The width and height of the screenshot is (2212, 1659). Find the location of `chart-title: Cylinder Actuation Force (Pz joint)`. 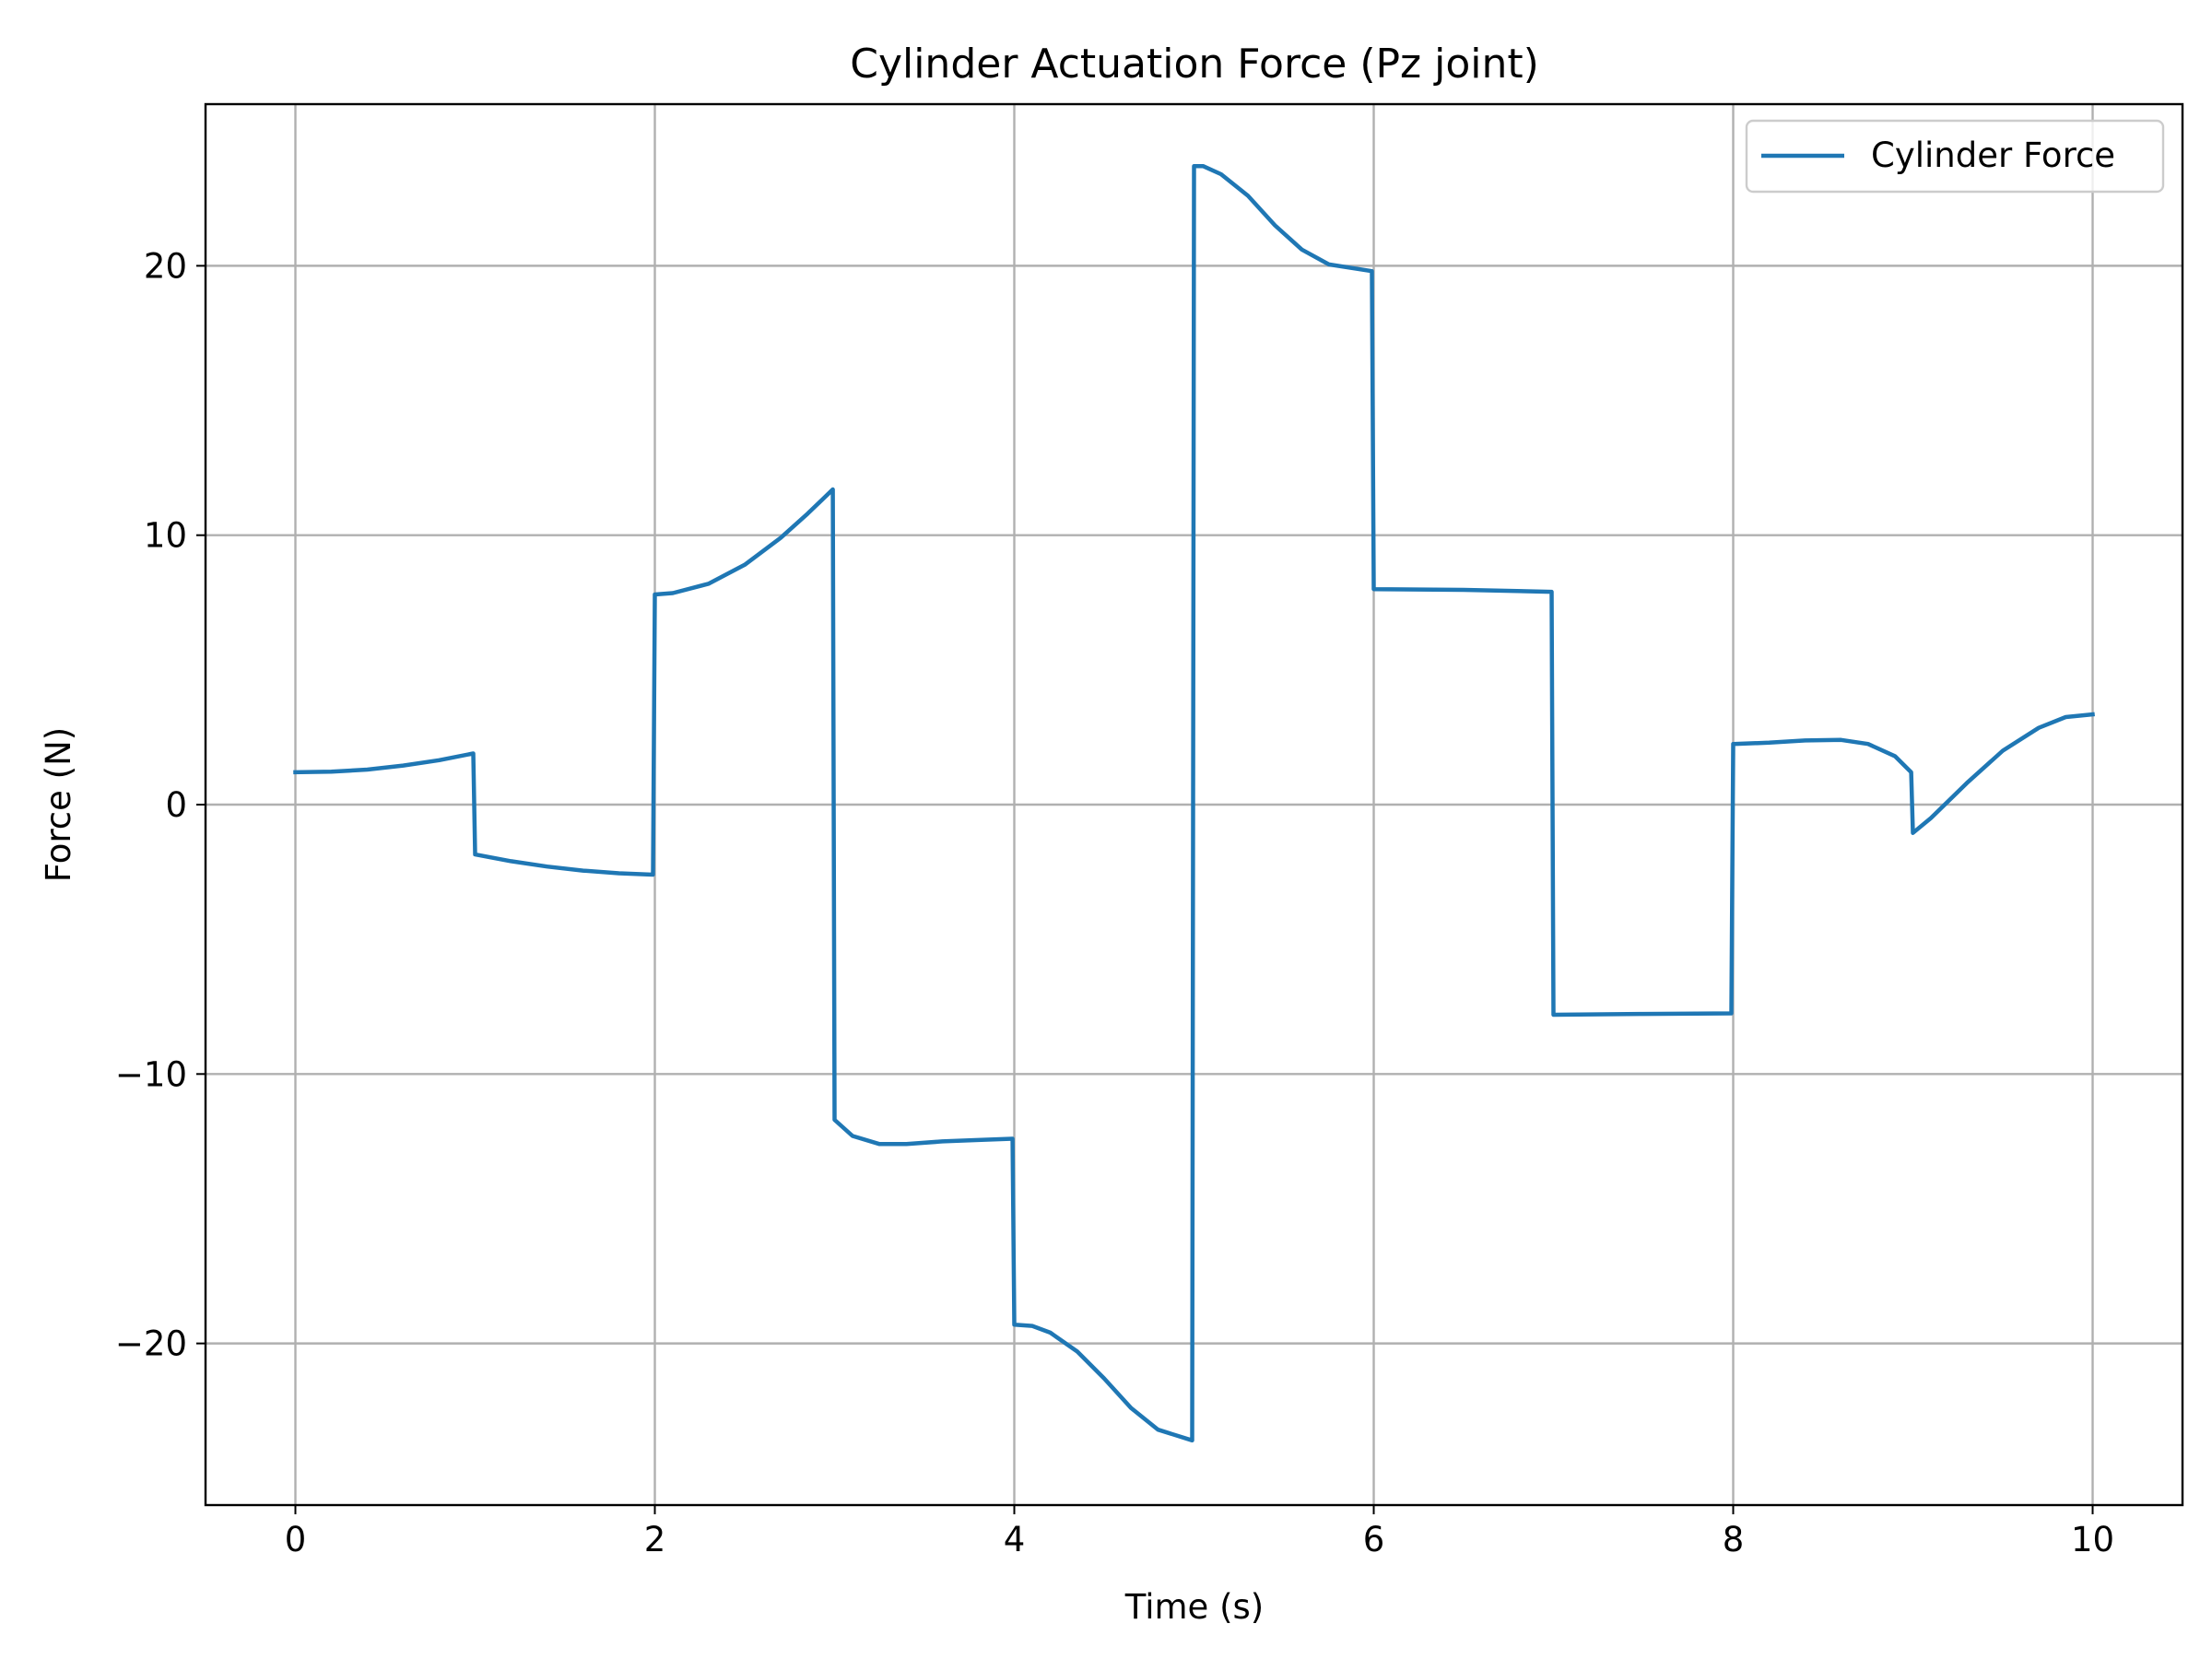

chart-title: Cylinder Actuation Force (Pz joint) is located at coordinates (1194, 64).